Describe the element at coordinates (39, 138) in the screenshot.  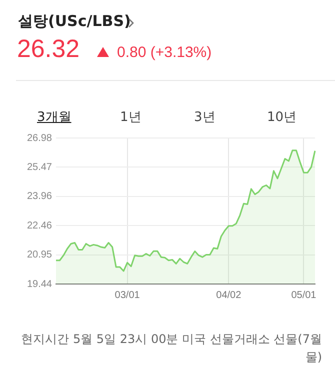
I see `y-tick-label: 26.98` at that location.